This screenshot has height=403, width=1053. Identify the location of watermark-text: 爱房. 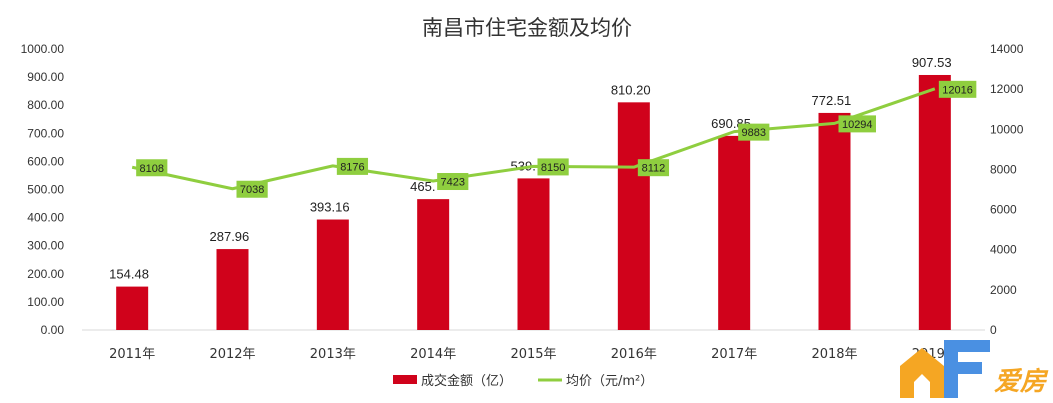
(1021, 382).